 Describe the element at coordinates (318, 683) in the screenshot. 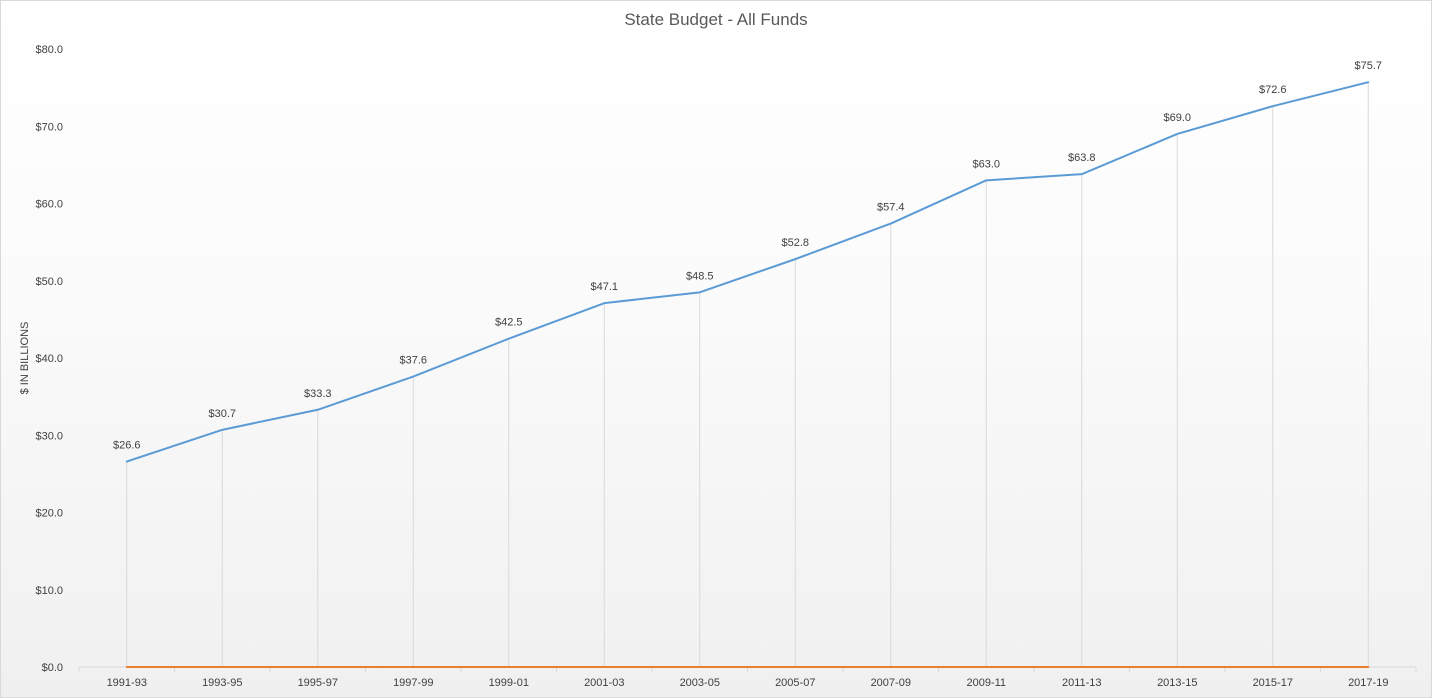

I see `x-tick-label: 1995-97` at that location.